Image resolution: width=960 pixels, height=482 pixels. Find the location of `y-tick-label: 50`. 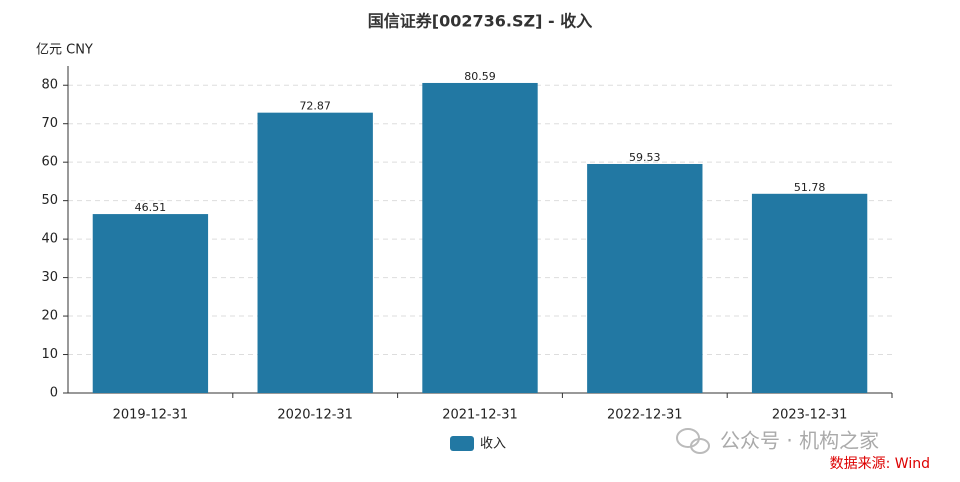

y-tick-label: 50 is located at coordinates (49, 200).